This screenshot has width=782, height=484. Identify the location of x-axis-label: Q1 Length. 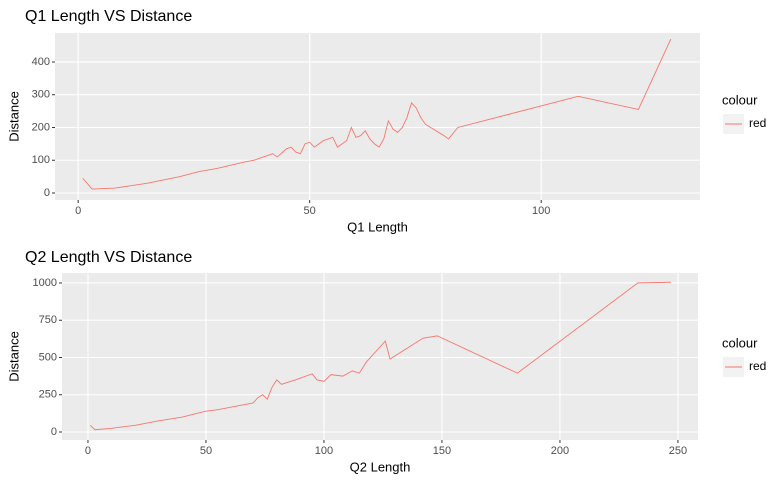
(377, 226).